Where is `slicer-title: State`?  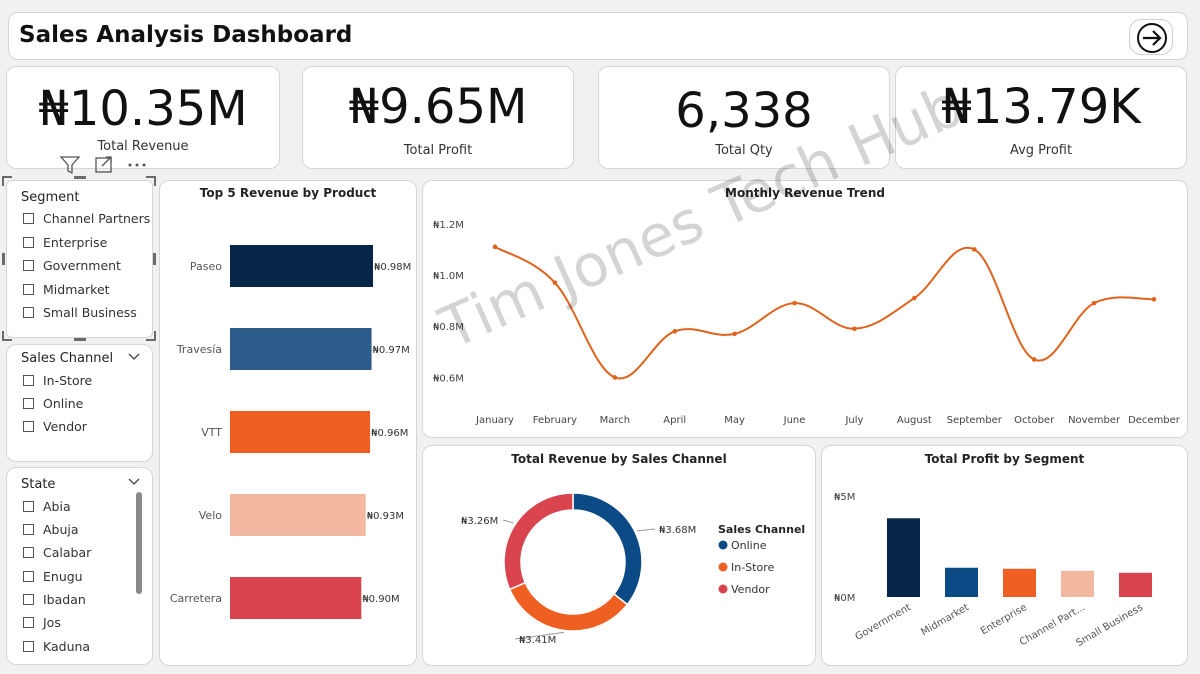 slicer-title: State is located at coordinates (38, 484).